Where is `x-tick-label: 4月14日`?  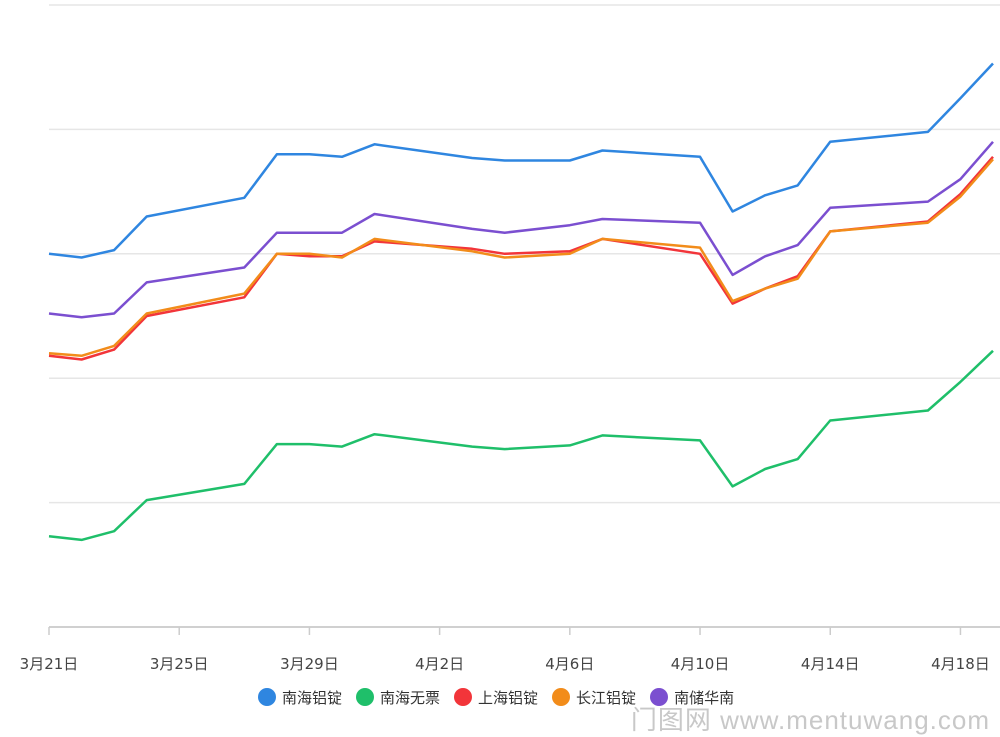
x-tick-label: 4月14日 is located at coordinates (830, 664).